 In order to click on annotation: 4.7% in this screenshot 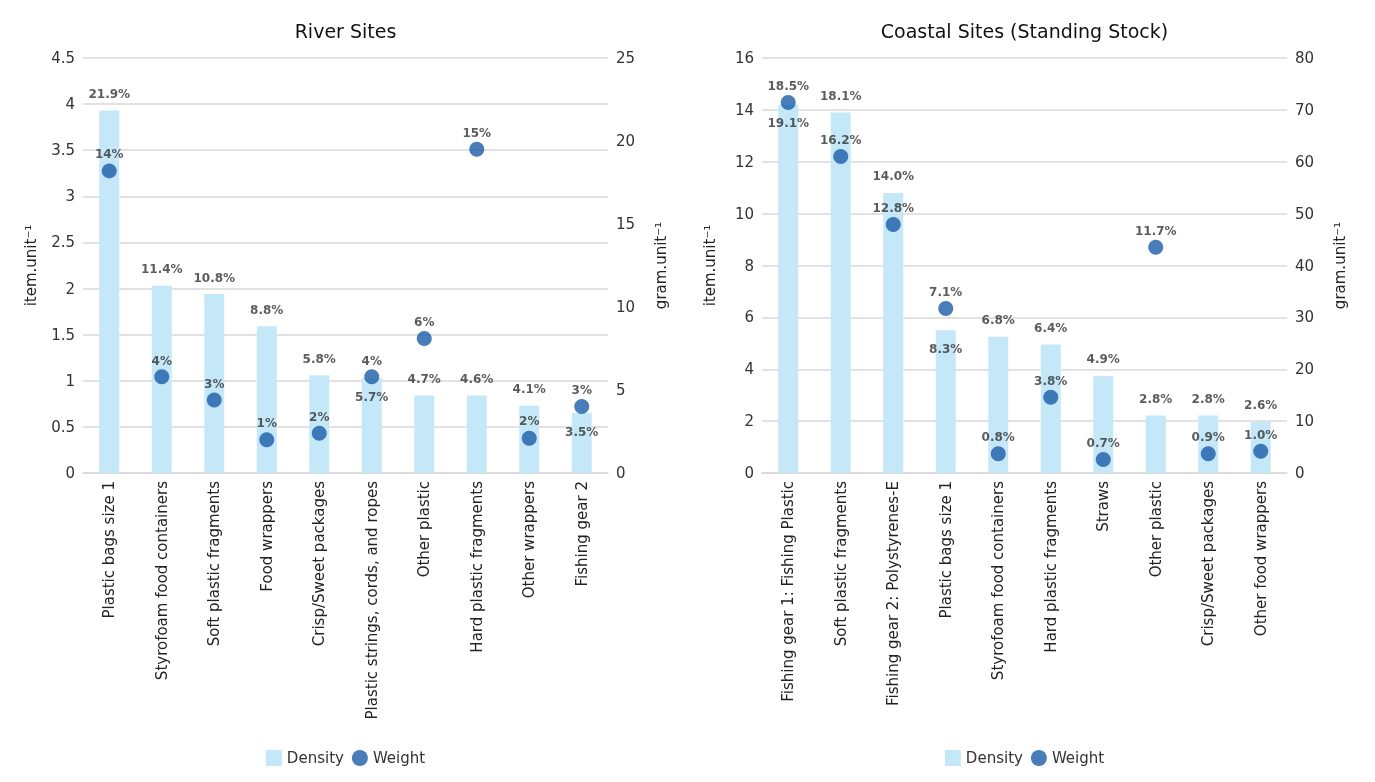, I will do `click(424, 379)`.